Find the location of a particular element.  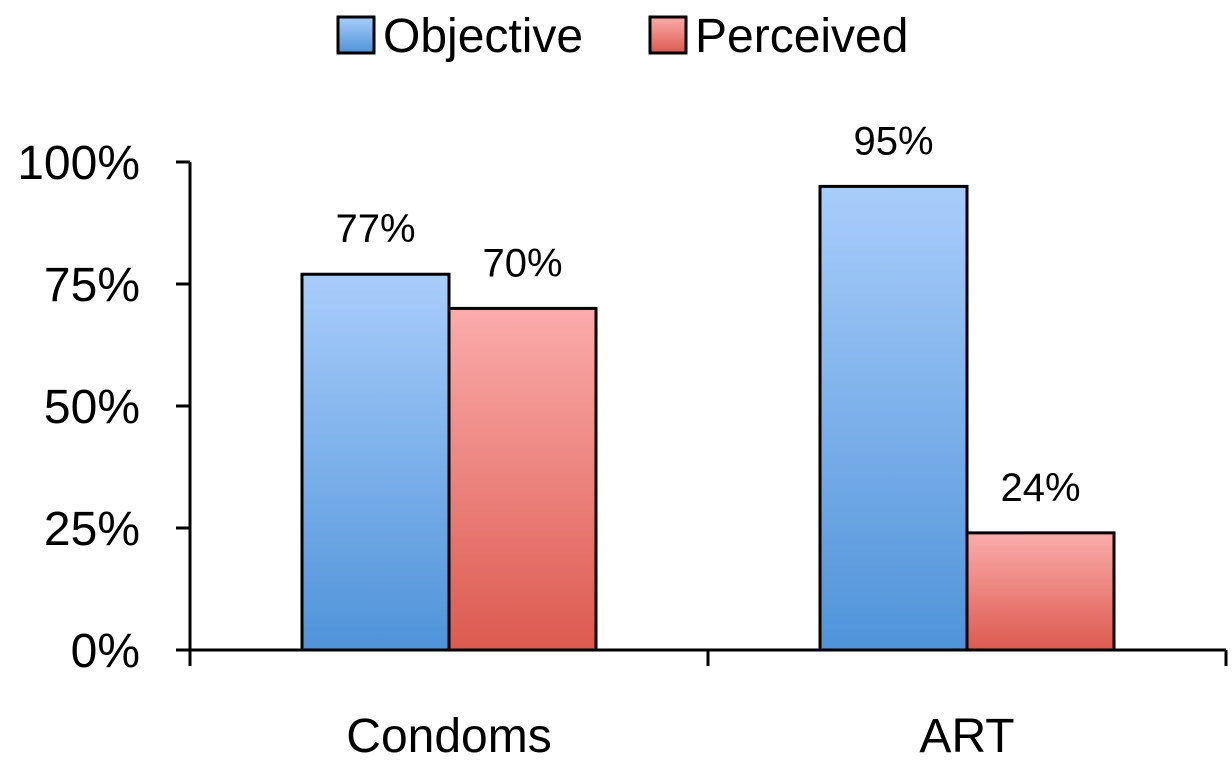

bar-perceived-art is located at coordinates (1040, 591).